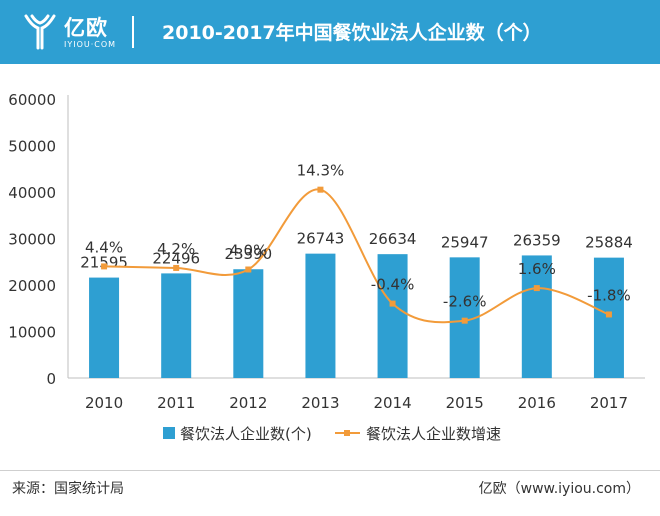 This screenshot has width=660, height=516. I want to click on logo: 亿欧 IYIOU·COM, so click(72, 33).